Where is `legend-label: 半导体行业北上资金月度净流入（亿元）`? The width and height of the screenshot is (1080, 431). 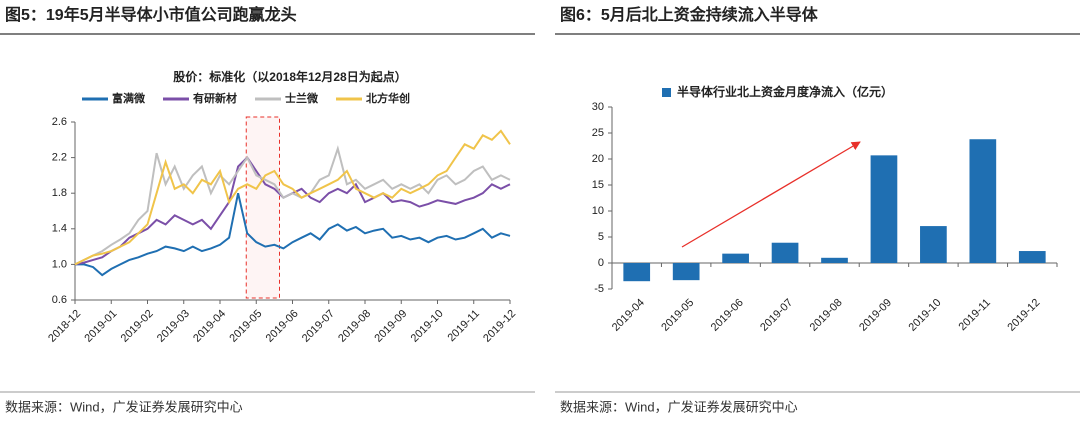
legend-label: 半导体行业北上资金月度净流入（亿元） is located at coordinates (785, 91).